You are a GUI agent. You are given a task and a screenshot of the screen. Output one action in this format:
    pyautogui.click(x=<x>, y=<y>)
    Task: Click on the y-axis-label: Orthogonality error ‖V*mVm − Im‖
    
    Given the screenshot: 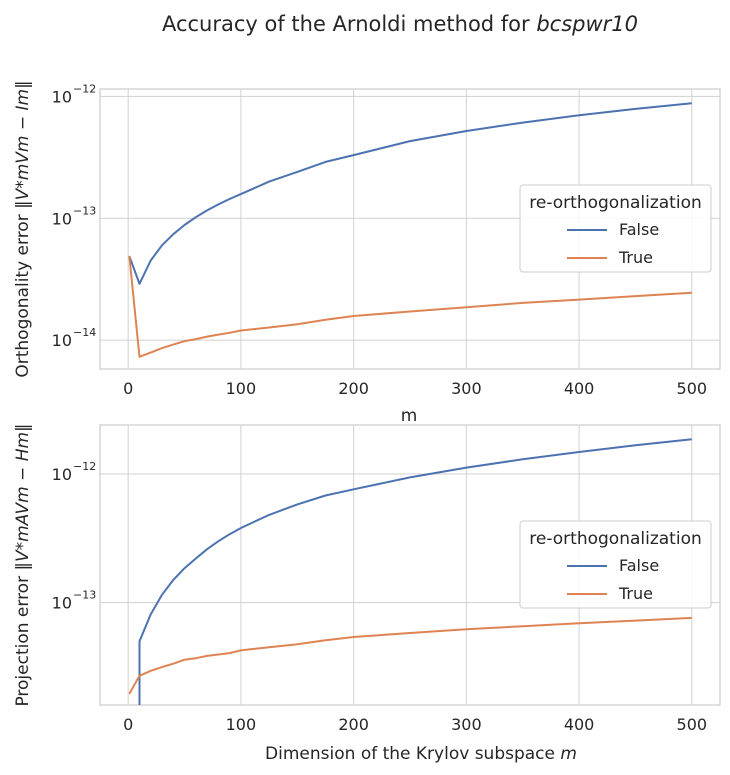 What is the action you would take?
    pyautogui.click(x=23, y=228)
    